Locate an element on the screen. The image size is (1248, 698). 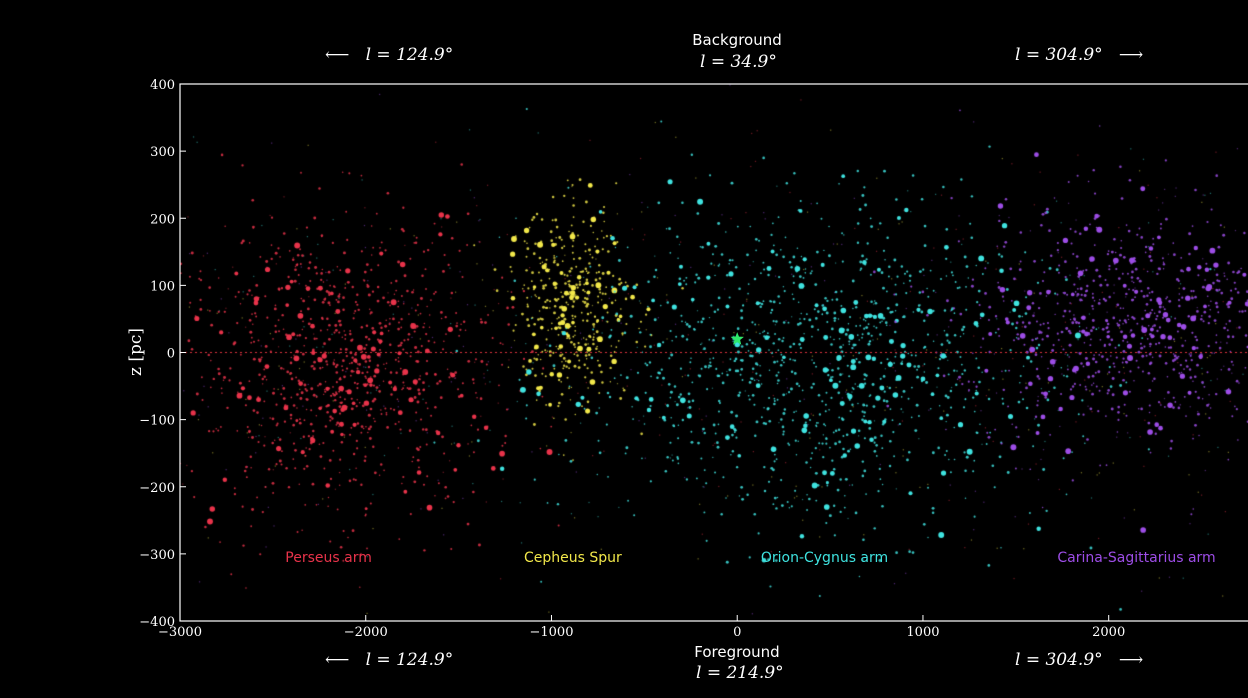
foreground-title: Foreground is located at coordinates (737, 652).